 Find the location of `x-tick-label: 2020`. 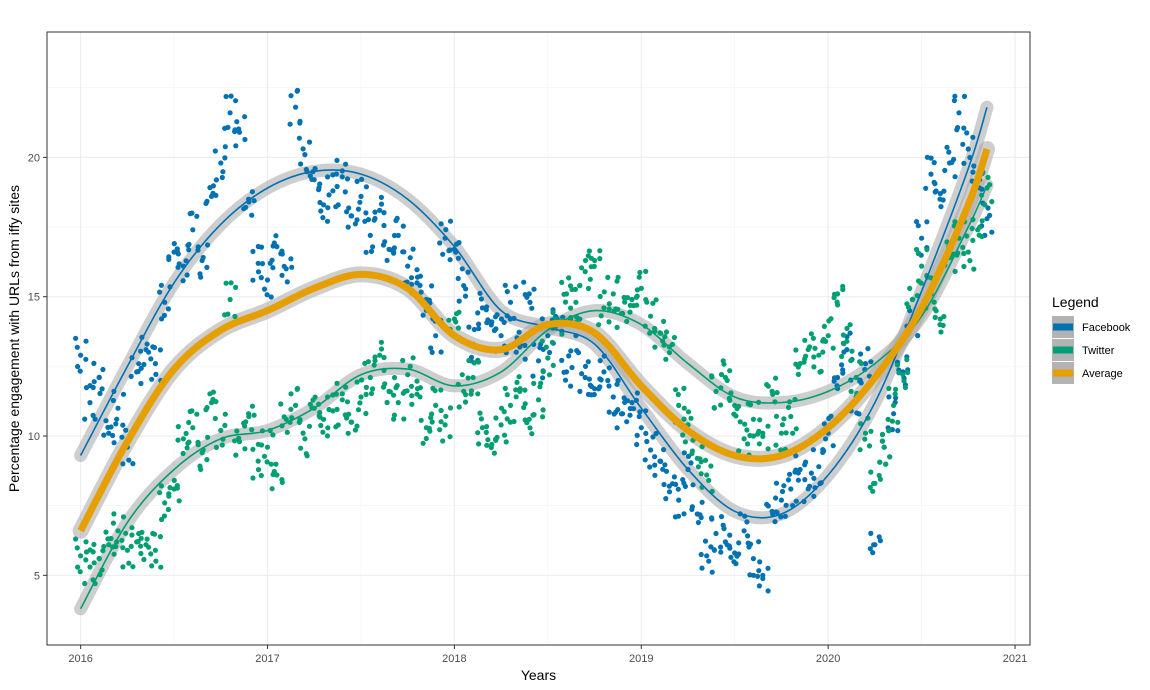

x-tick-label: 2020 is located at coordinates (828, 659).